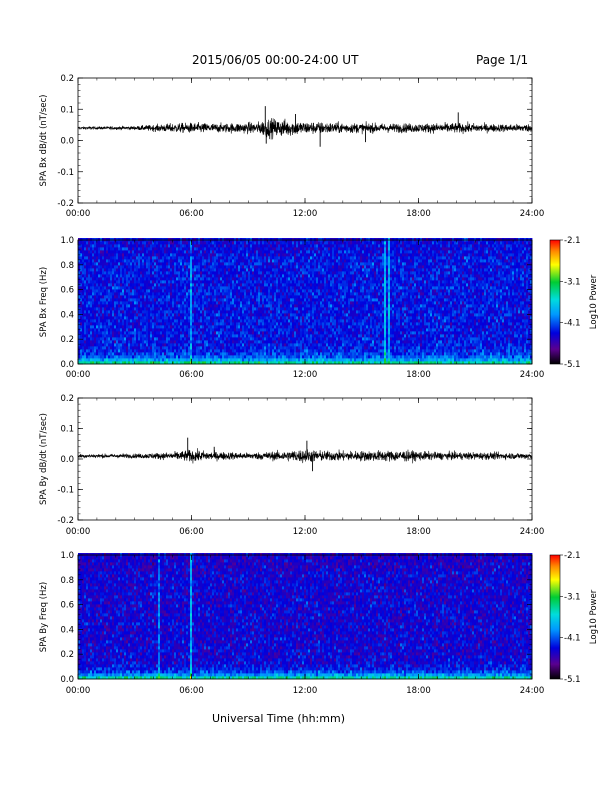 This screenshot has width=612, height=792. I want to click on plot-frame, so click(305, 140).